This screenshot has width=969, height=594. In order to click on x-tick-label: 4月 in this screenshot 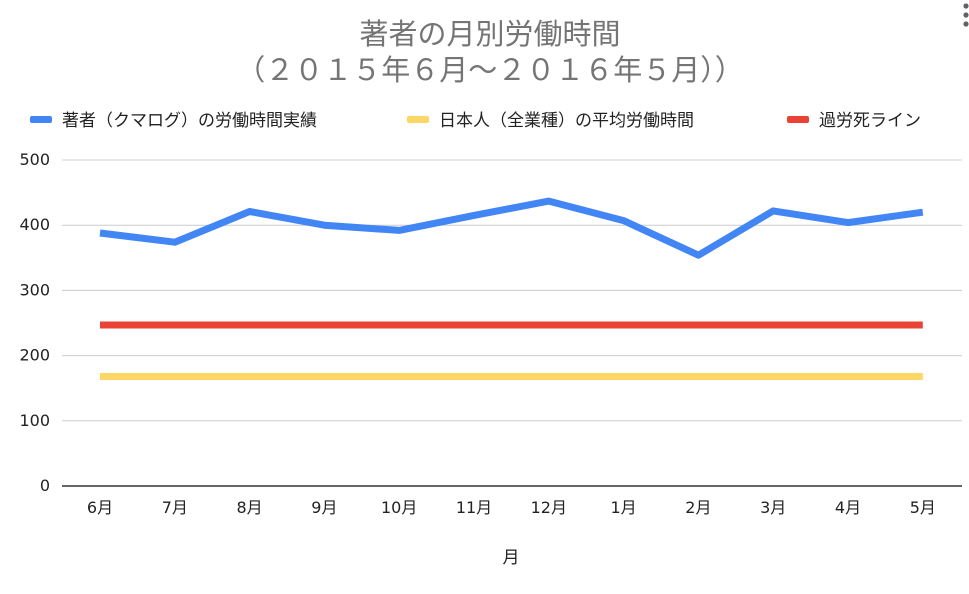, I will do `click(848, 507)`.